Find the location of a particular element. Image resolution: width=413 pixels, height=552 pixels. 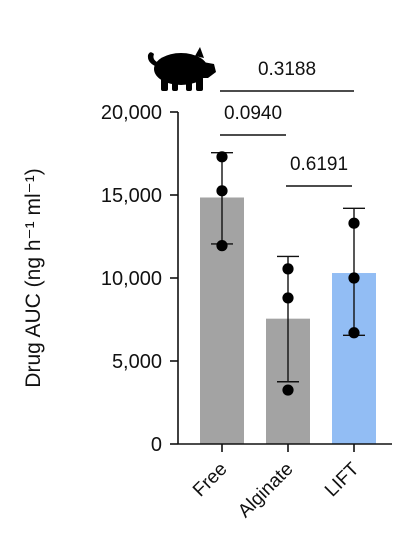

pig-icon is located at coordinates (181, 69).